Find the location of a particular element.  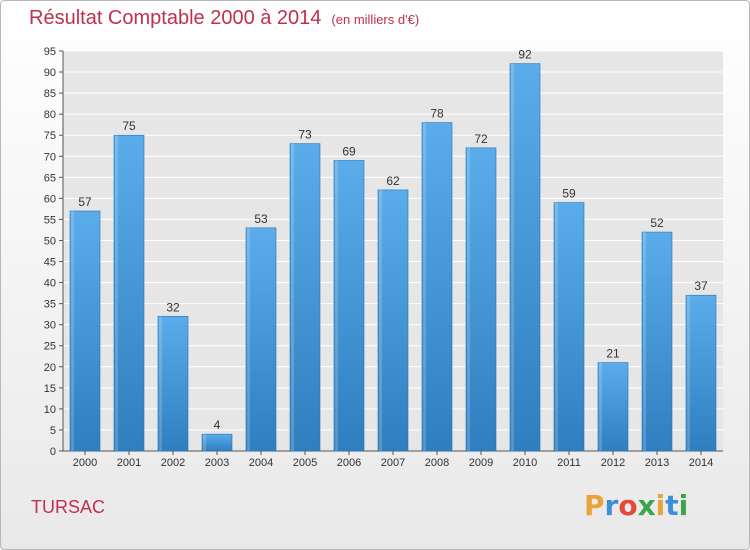

y-tick-label: 40 is located at coordinates (50, 284).